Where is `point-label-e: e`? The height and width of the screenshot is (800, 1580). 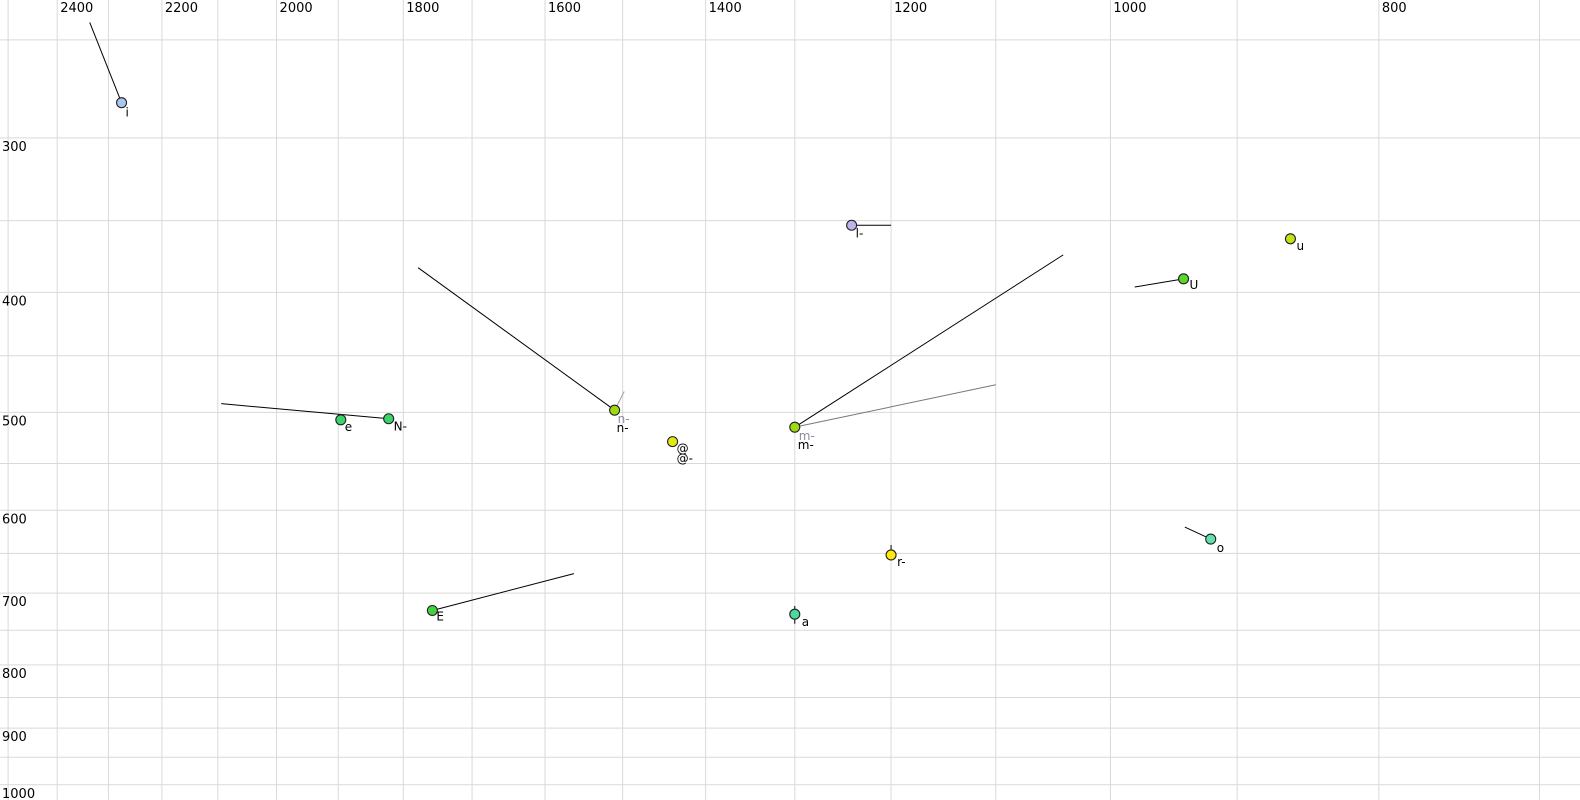 point-label-e: e is located at coordinates (348, 427).